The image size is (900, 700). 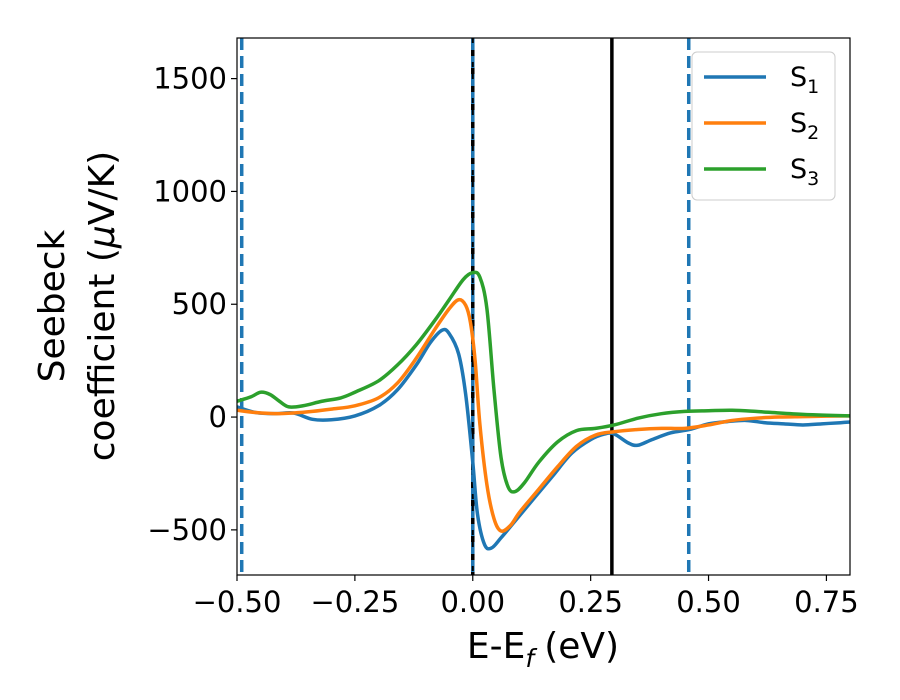 I want to click on y-tick-label: 0, so click(x=218, y=417).